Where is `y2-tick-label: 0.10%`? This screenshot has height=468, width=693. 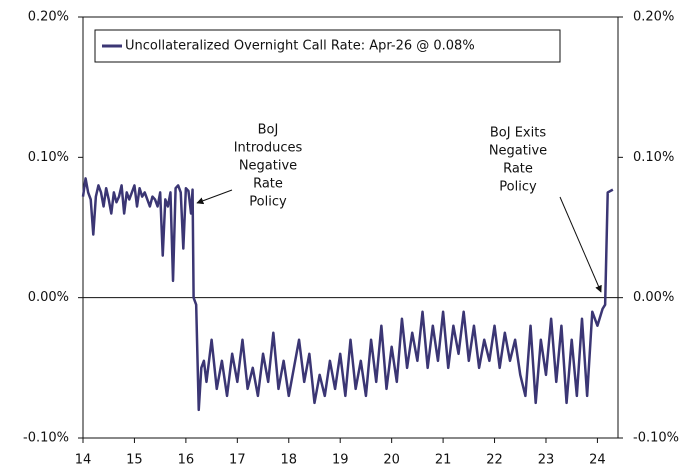
y2-tick-label: 0.10% is located at coordinates (653, 157).